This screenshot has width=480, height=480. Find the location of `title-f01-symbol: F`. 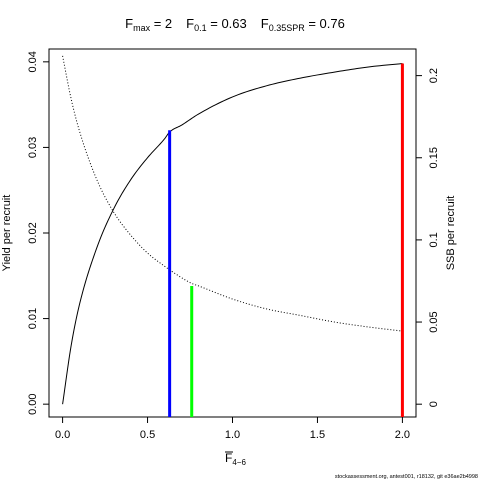

title-f01-symbol: F is located at coordinates (190, 23).